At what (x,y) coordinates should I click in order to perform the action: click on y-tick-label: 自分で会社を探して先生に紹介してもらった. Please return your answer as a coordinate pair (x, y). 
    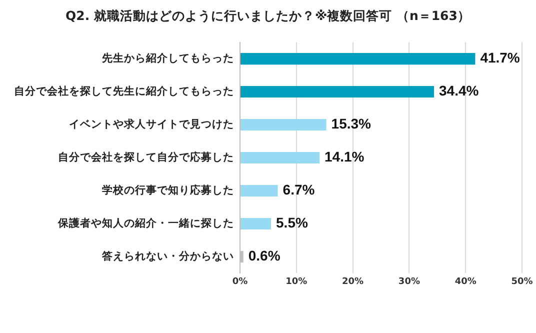
    Looking at the image, I should click on (124, 91).